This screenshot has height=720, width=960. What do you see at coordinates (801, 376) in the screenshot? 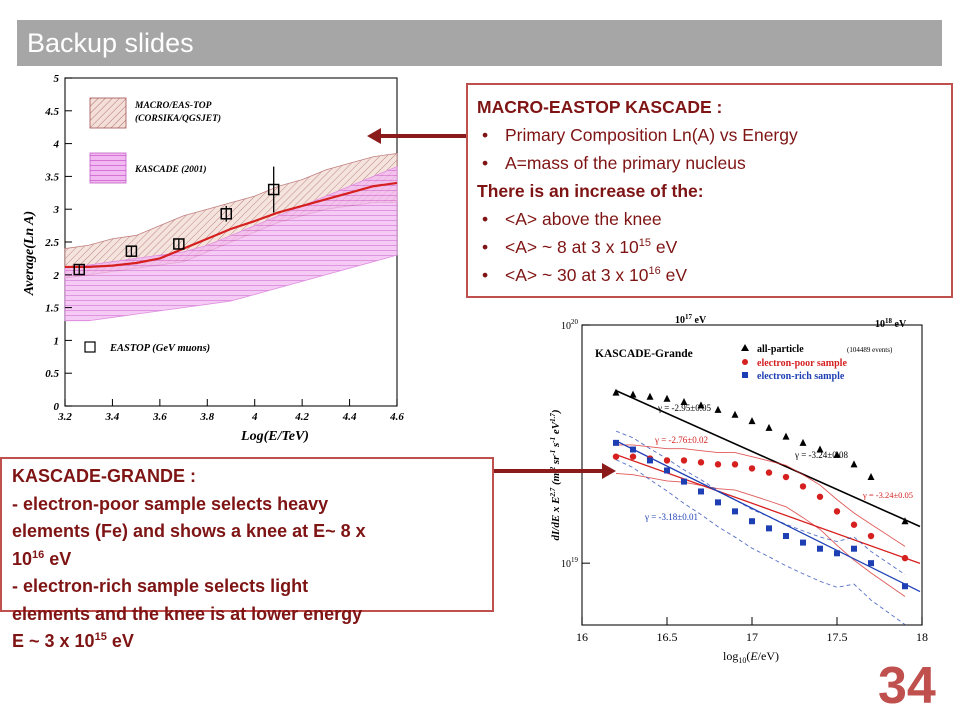
I see `legend-label-erich: electron-rich sample` at bounding box center [801, 376].